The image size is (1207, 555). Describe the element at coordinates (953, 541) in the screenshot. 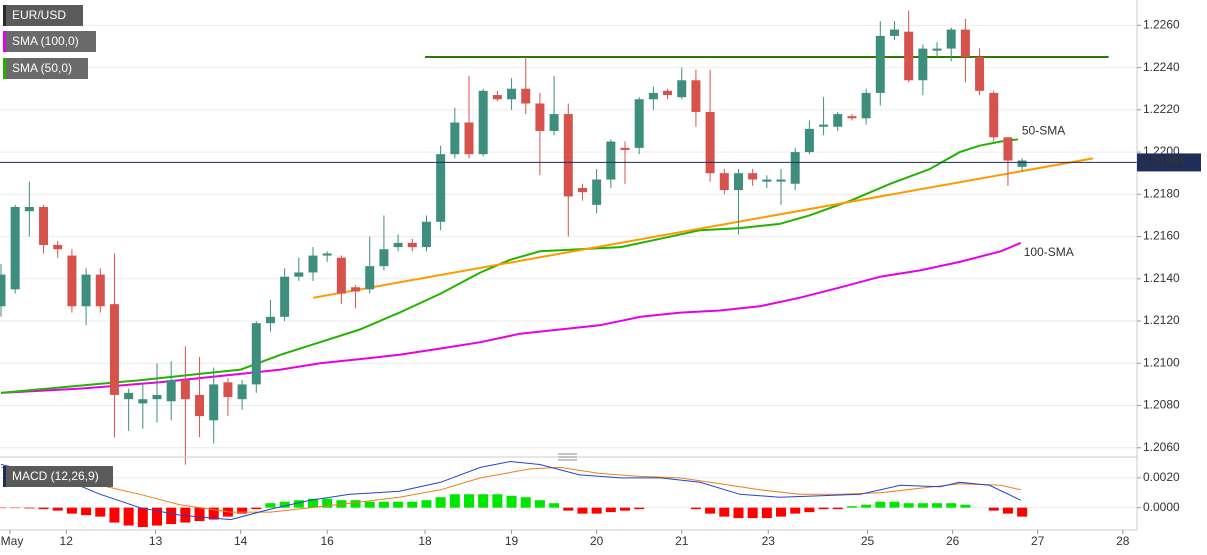

I see `x-tick-label: 26` at that location.